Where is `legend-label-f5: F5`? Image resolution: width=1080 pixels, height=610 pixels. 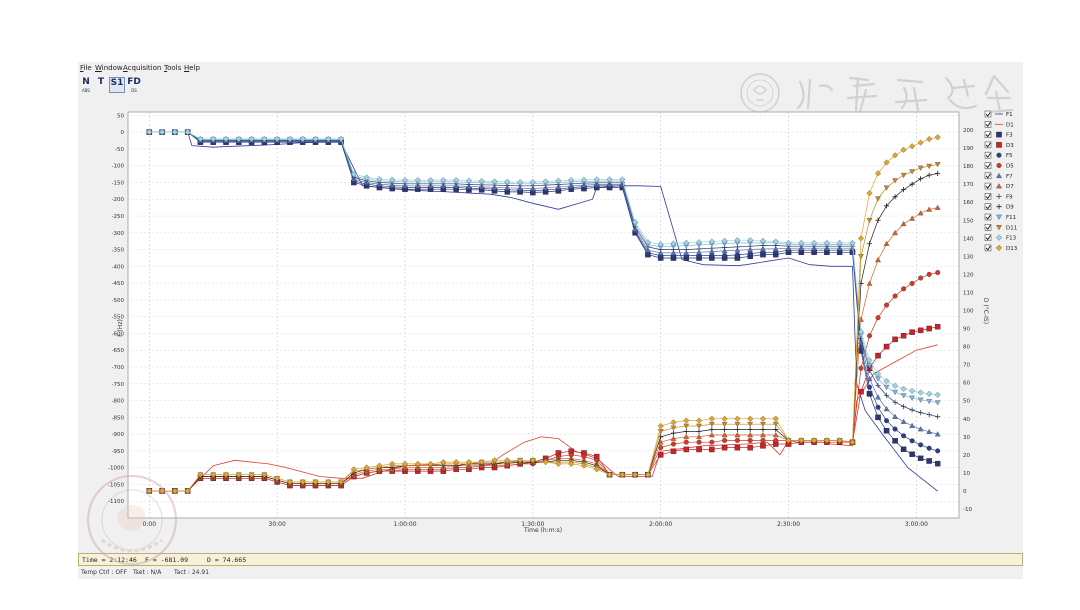 legend-label-f5: F5 is located at coordinates (1009, 156).